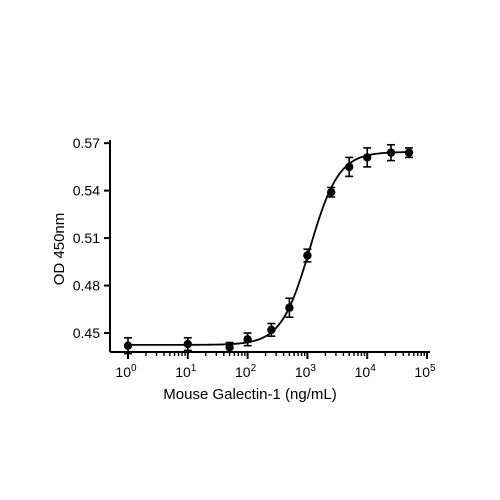  I want to click on x-axis: 100 101 102 103 104 105, so click(273, 365).